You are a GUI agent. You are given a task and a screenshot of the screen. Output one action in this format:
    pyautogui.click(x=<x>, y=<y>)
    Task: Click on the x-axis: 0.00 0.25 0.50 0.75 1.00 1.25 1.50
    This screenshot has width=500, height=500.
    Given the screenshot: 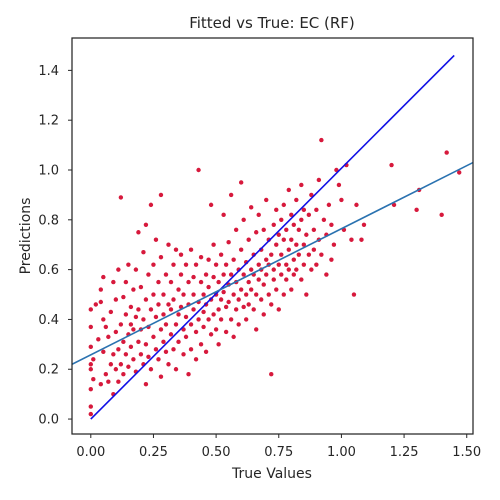 What is the action you would take?
    pyautogui.click(x=278, y=447)
    